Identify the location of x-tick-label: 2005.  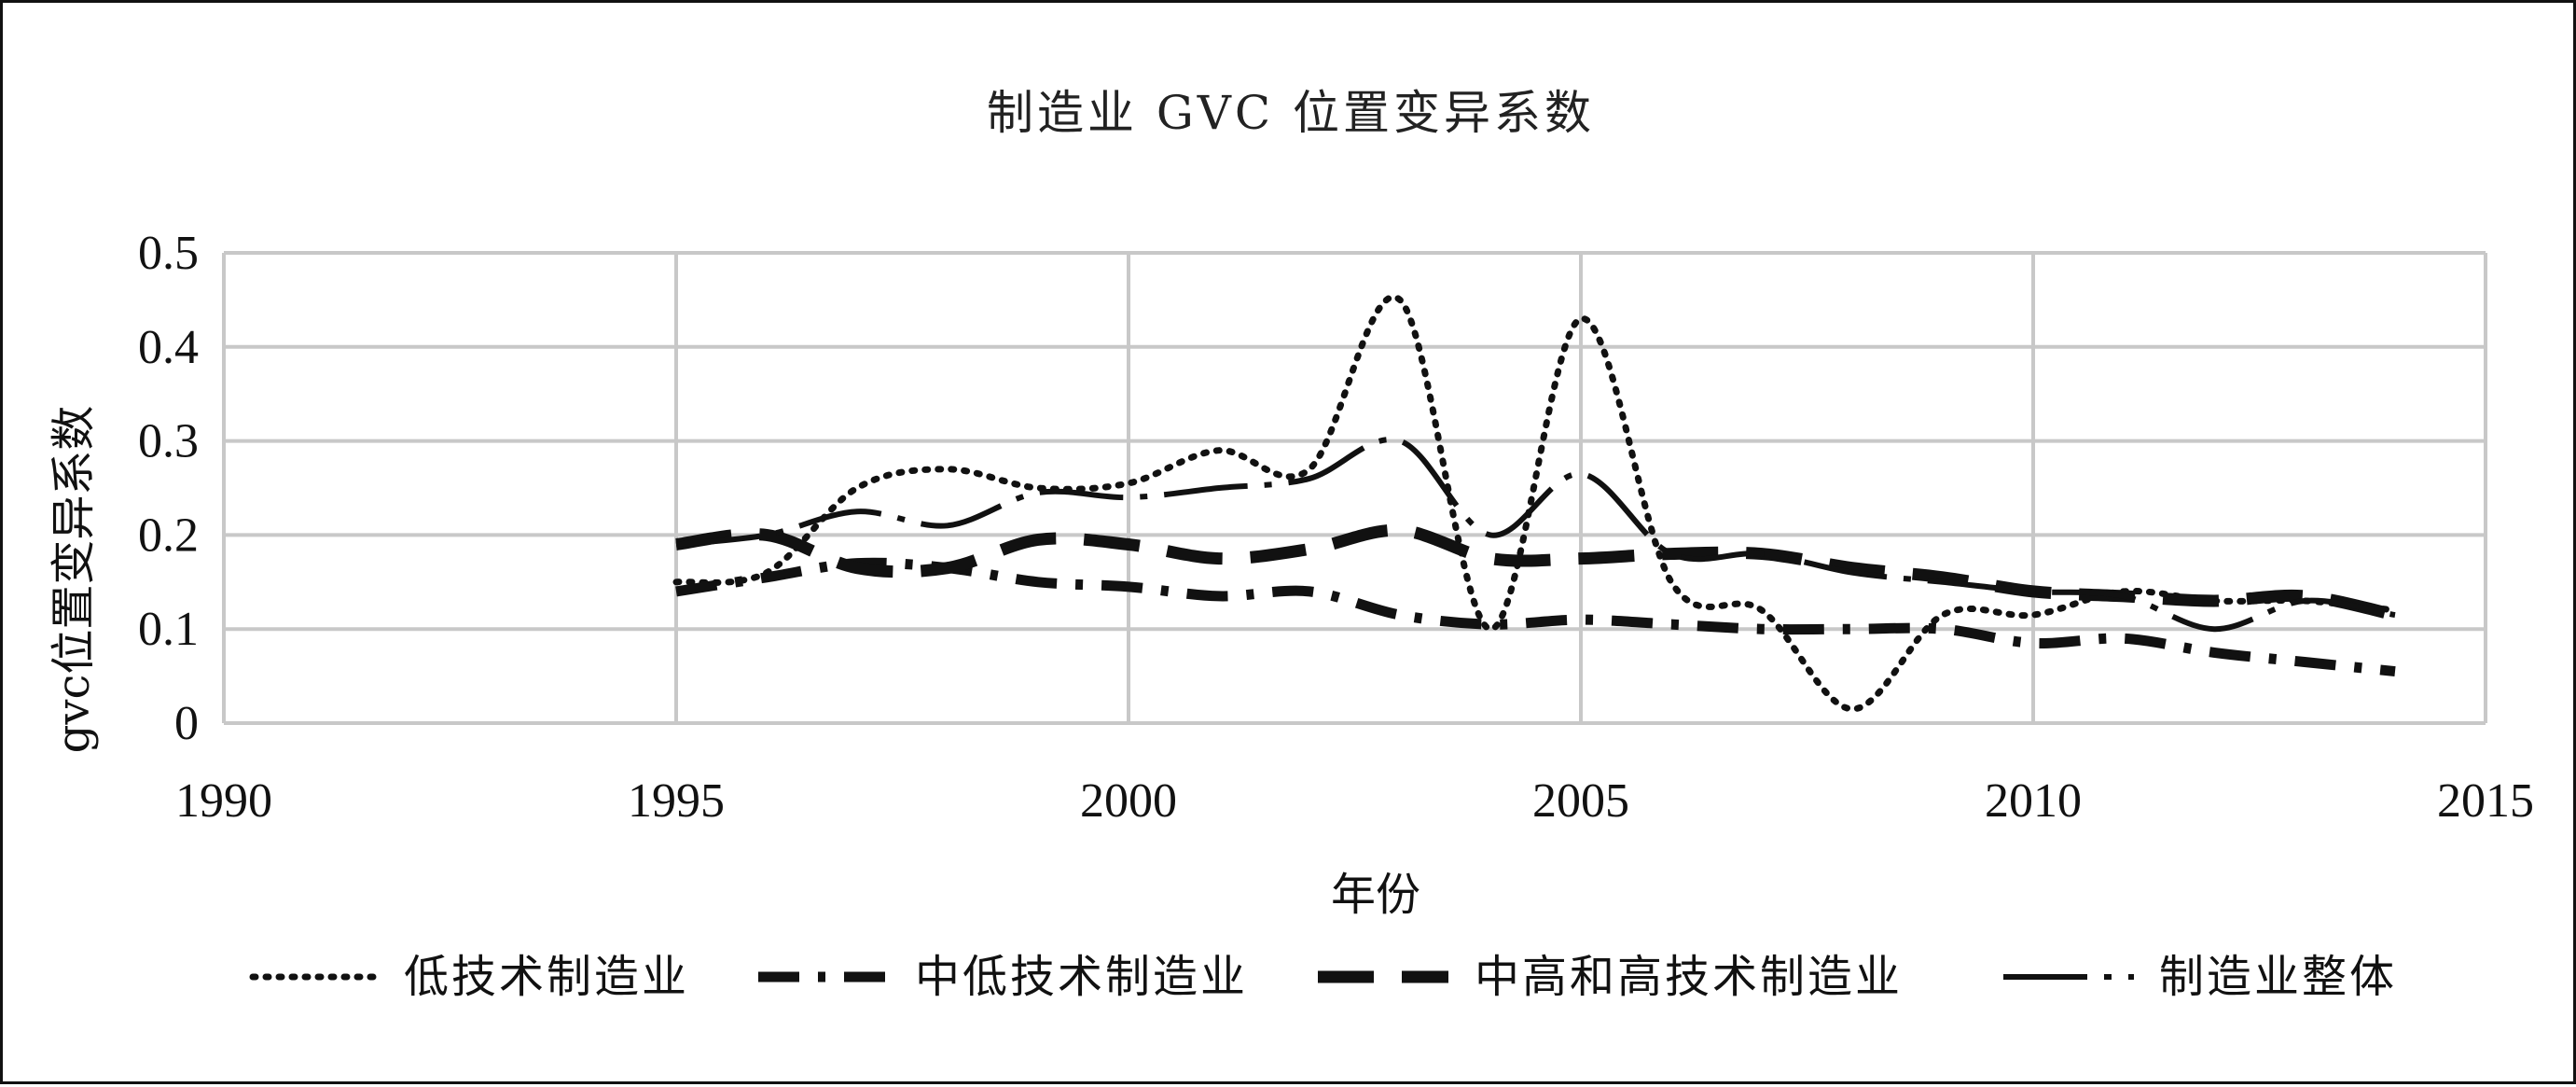
(1580, 801).